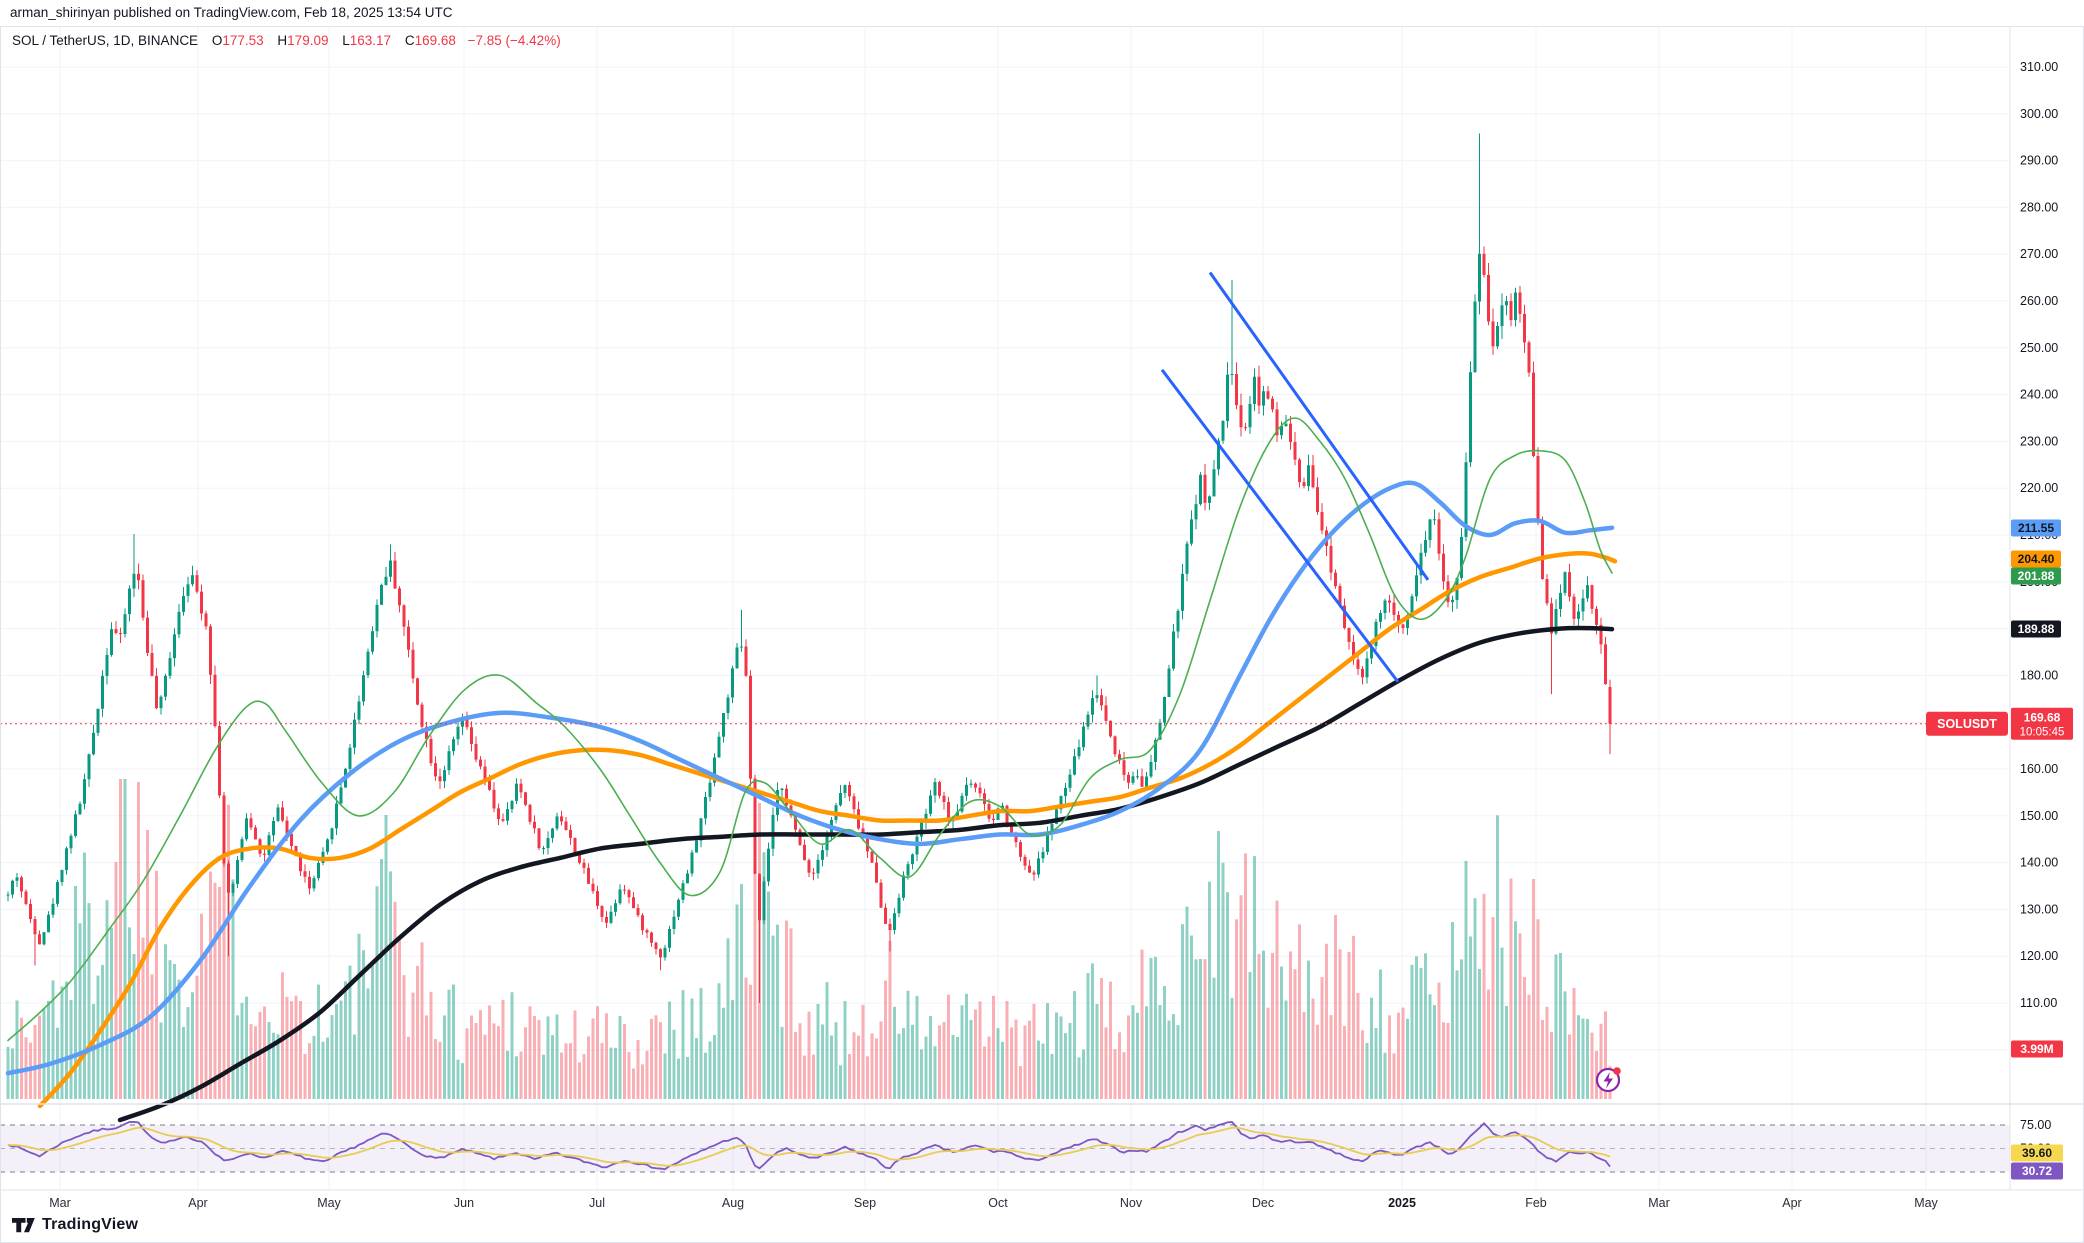 Image resolution: width=2084 pixels, height=1243 pixels. I want to click on last-price-badge, so click(2042, 723).